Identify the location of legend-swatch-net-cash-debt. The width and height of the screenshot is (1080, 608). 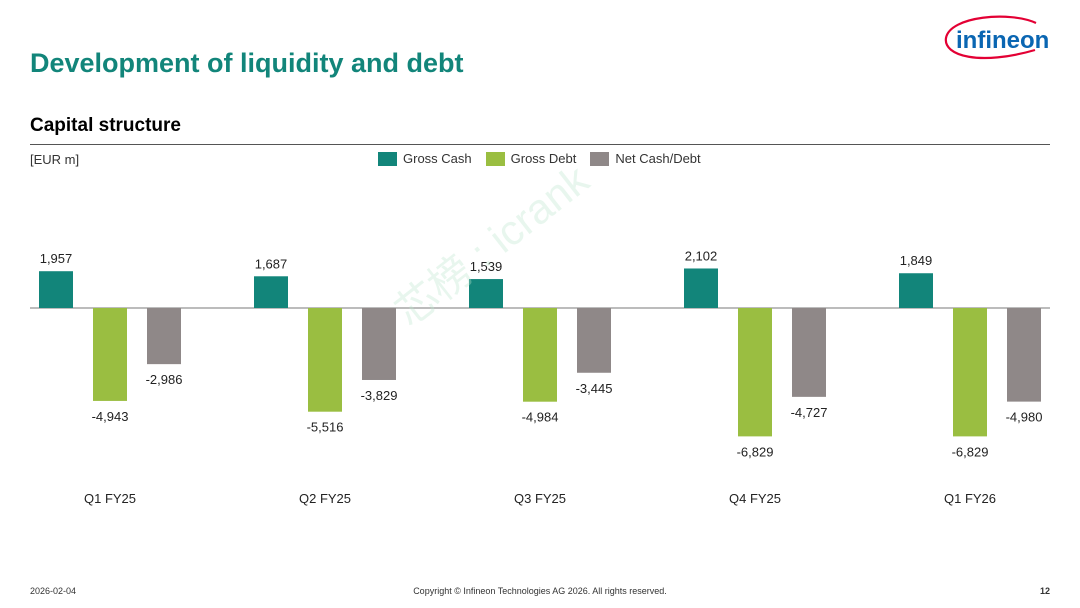
(600, 158).